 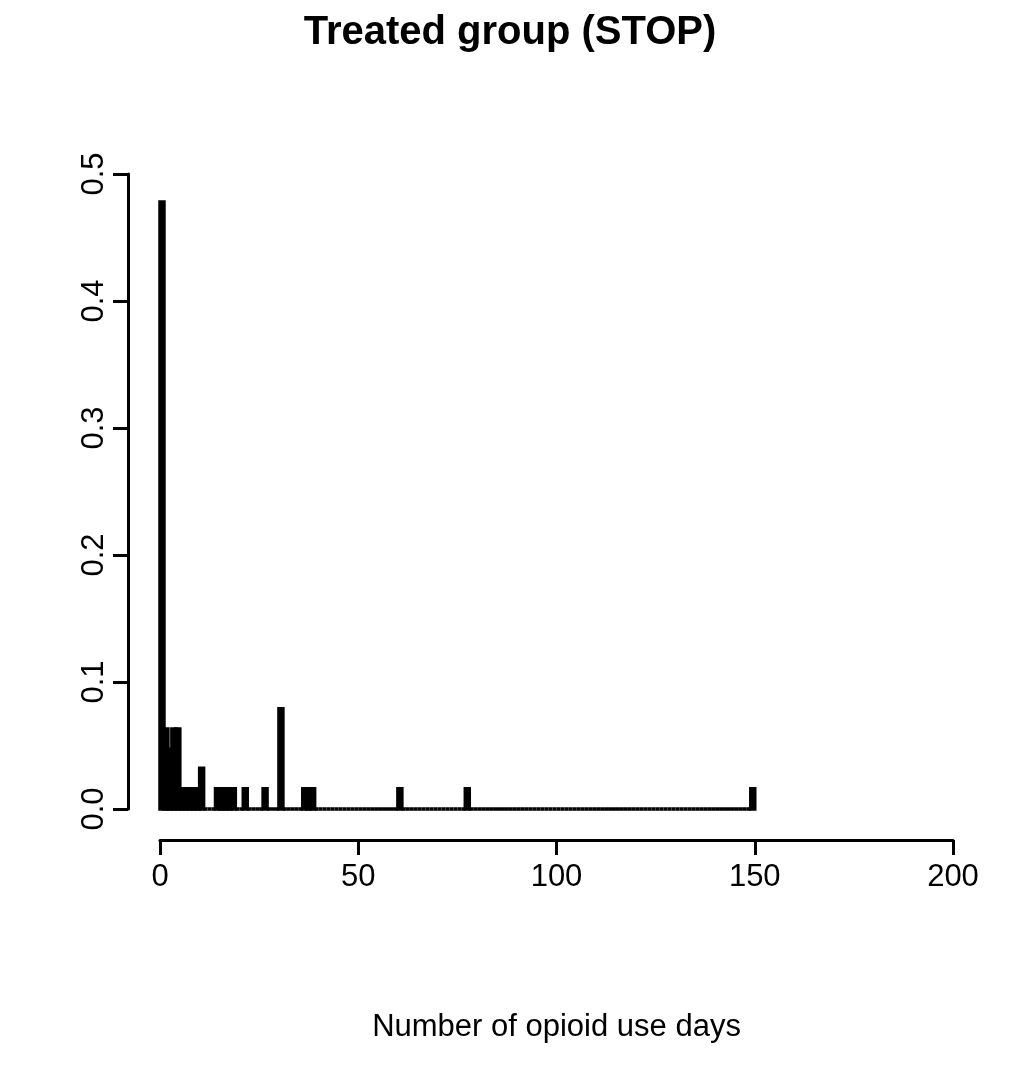 What do you see at coordinates (358, 875) in the screenshot?
I see `x-tick-label: 50` at bounding box center [358, 875].